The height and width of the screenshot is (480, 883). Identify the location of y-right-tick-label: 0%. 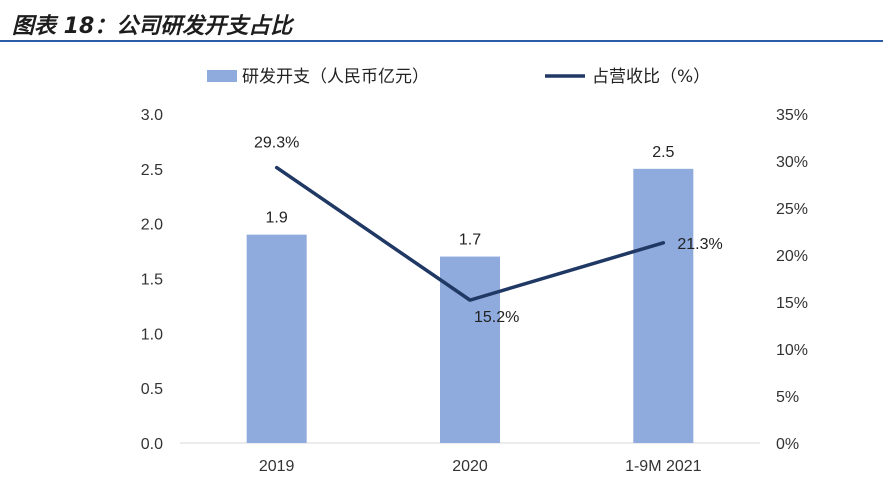
(787, 444).